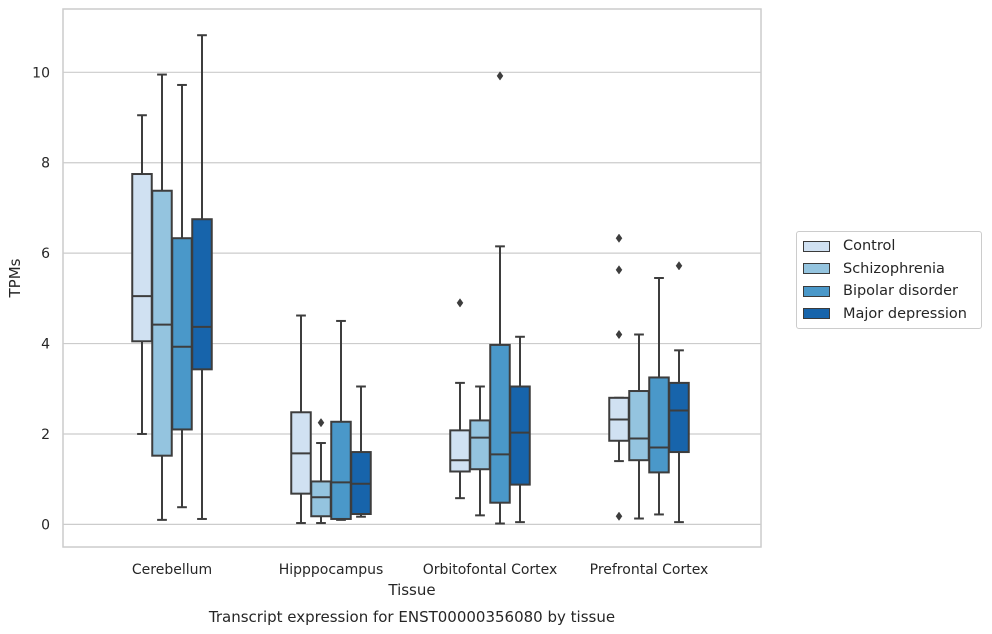 The image size is (992, 634). I want to click on y-tick-label: 10, so click(41, 73).